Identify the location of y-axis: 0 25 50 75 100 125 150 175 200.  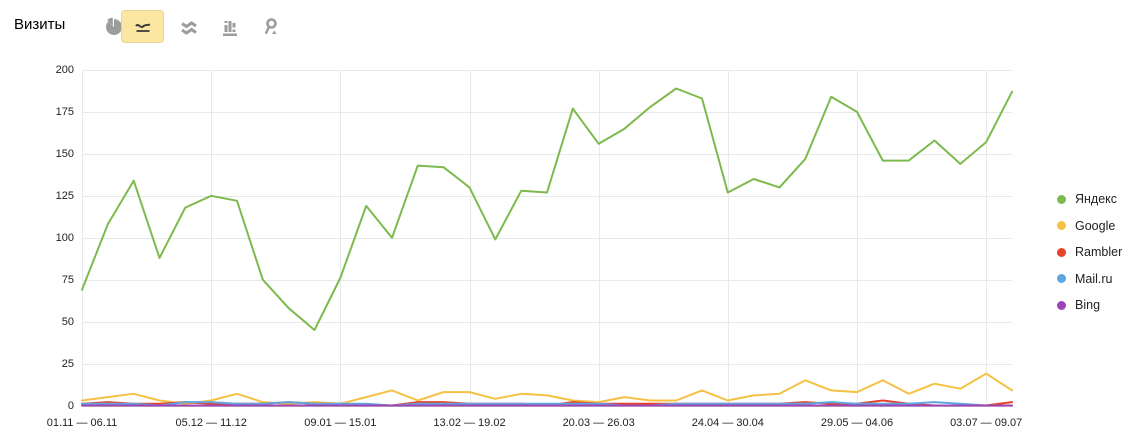
(37, 224).